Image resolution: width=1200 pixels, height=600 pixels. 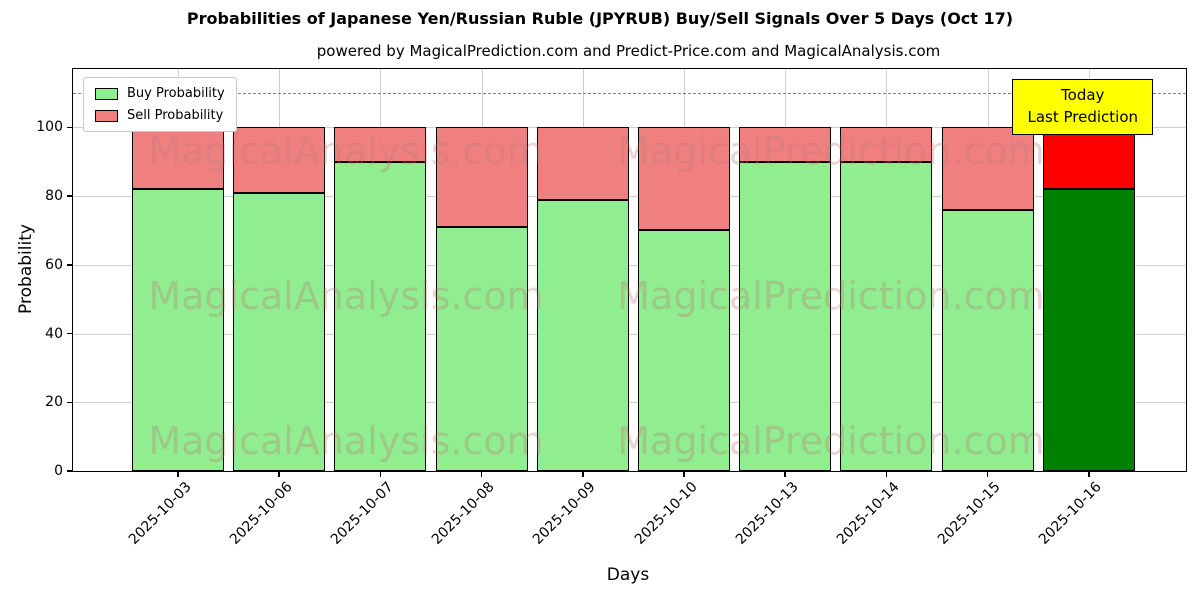 What do you see at coordinates (362, 513) in the screenshot?
I see `x-tick-label-text: 2025-10-07` at bounding box center [362, 513].